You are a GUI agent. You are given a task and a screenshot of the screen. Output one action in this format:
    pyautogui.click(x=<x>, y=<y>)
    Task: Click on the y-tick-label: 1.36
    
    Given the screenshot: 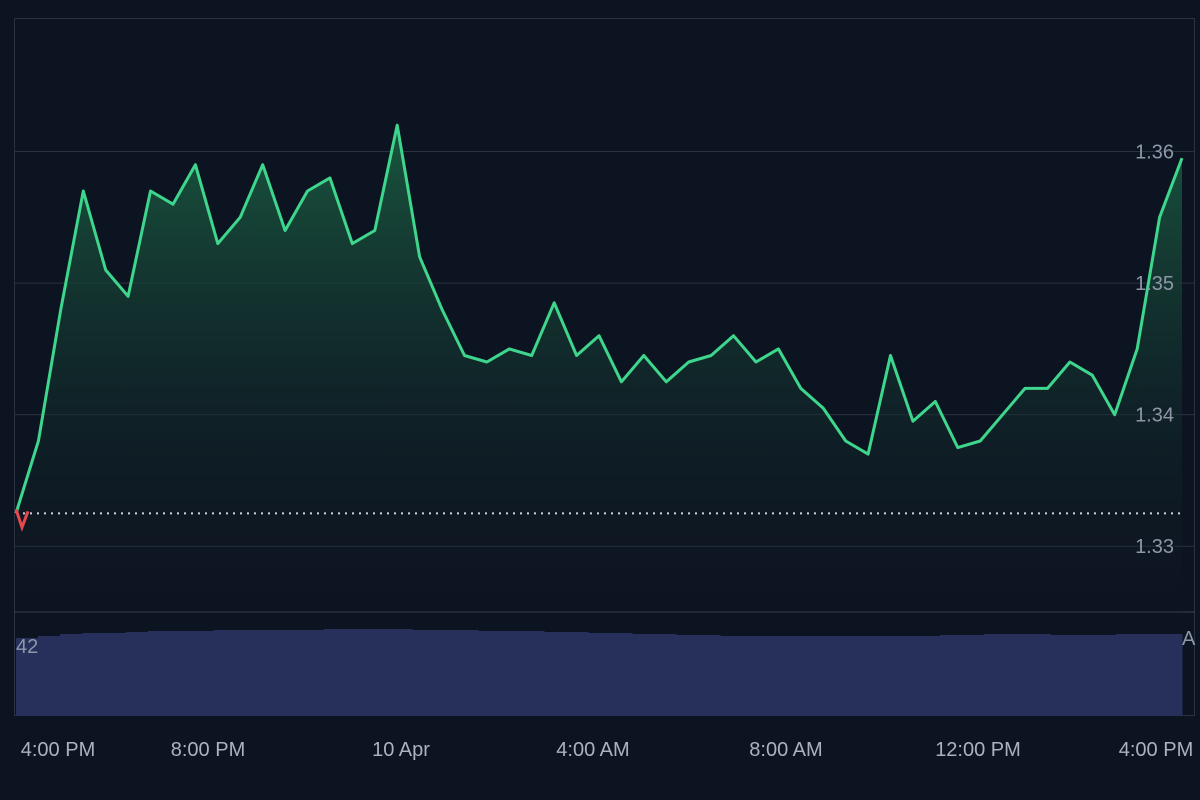 What is the action you would take?
    pyautogui.click(x=1154, y=153)
    